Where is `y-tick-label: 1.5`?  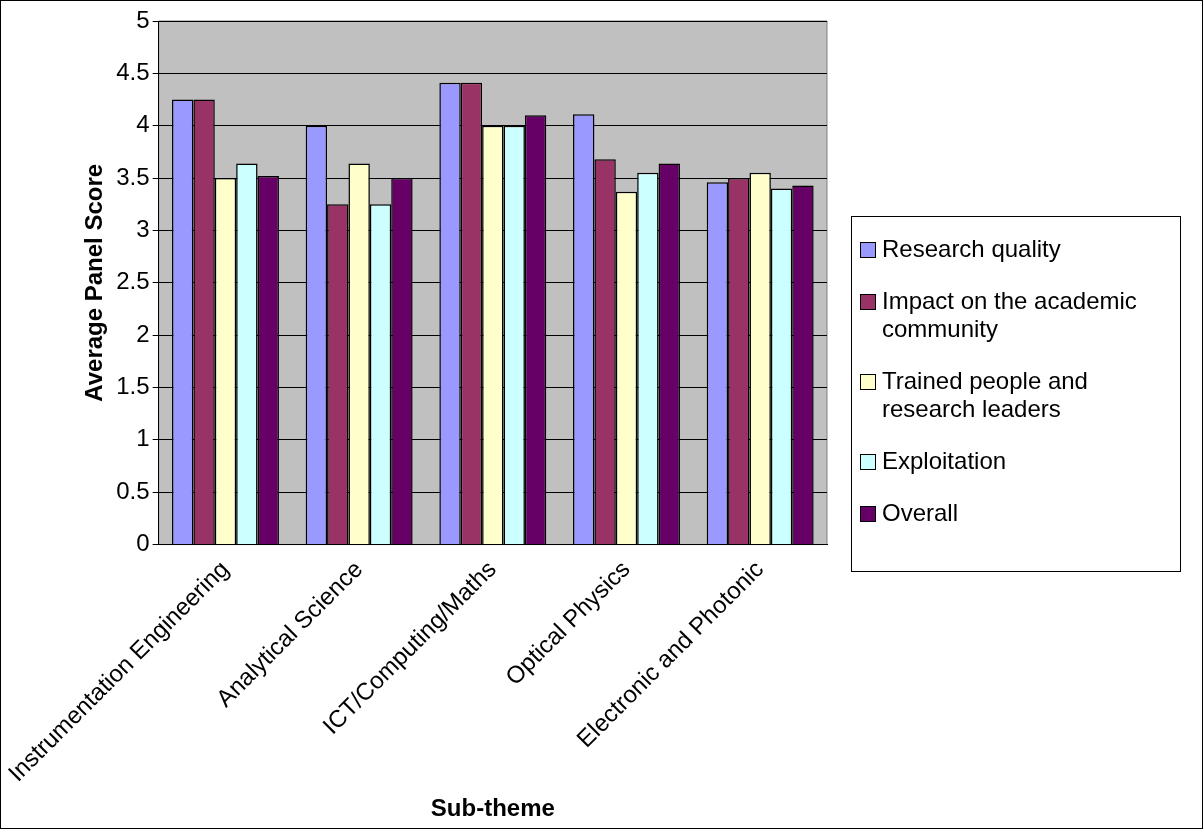 y-tick-label: 1.5 is located at coordinates (133, 386).